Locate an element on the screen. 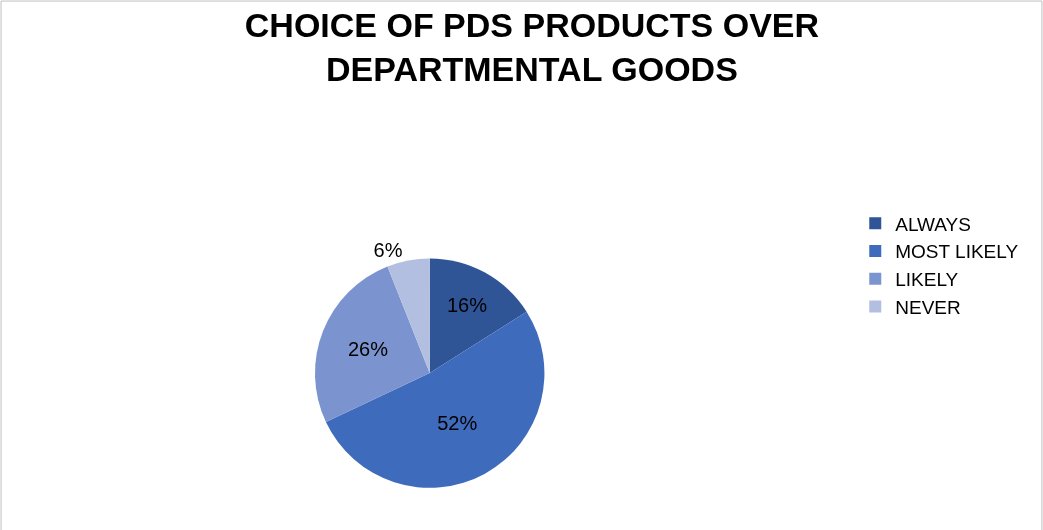 The height and width of the screenshot is (530, 1043). chart-title: CHOICE OF PDS PRODUCTS OVER DEPARTMENTAL GOODS is located at coordinates (532, 47).